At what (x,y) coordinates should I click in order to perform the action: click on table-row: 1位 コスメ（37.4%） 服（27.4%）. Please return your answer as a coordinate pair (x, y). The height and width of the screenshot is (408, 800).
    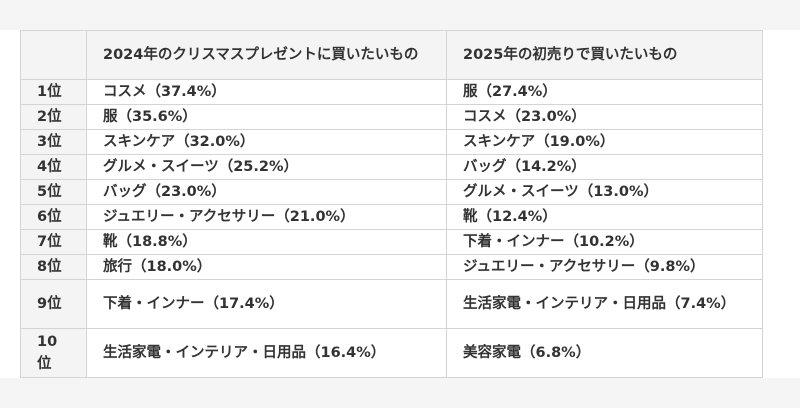
    Looking at the image, I should click on (391, 92).